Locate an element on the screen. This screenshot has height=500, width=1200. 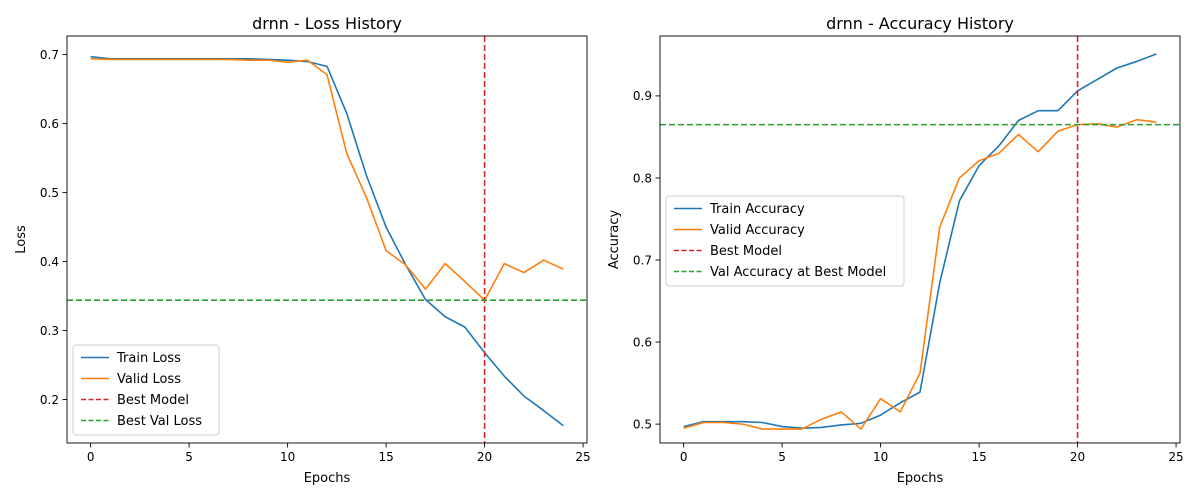
y-tick-label: 0.4 is located at coordinates (49, 262).